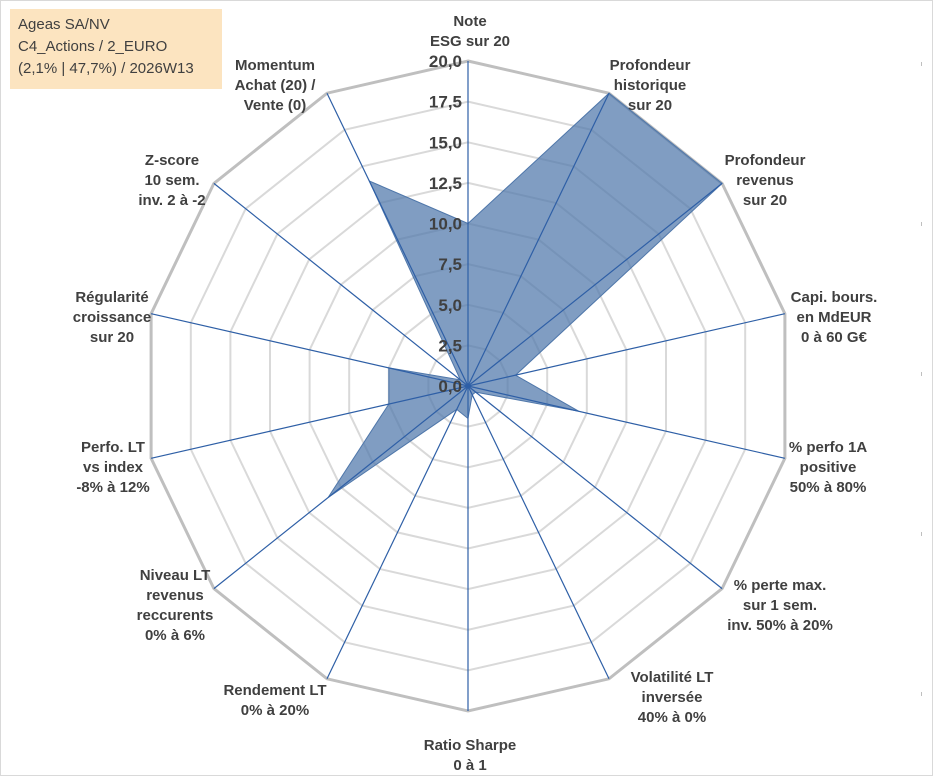 The image size is (933, 776). Describe the element at coordinates (672, 717) in the screenshot. I see `axis-label-line: 40% à 0%` at that location.